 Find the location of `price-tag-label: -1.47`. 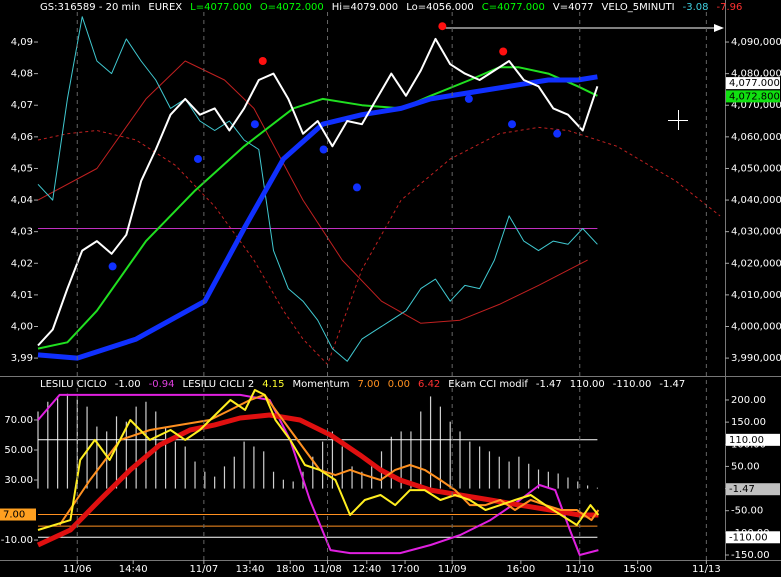

price-tag-label: -1.47 is located at coordinates (742, 489).